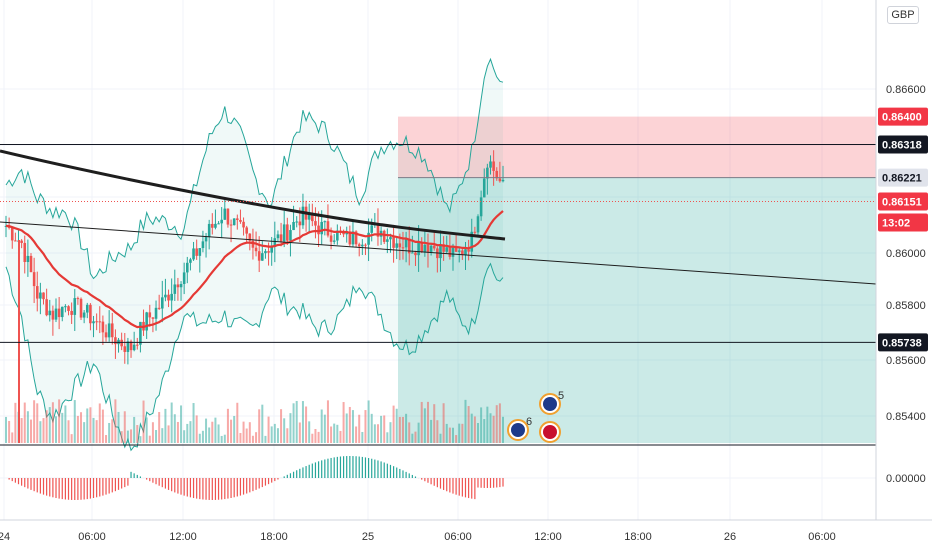 The height and width of the screenshot is (550, 932). I want to click on uk-flag-icon, so click(550, 432).